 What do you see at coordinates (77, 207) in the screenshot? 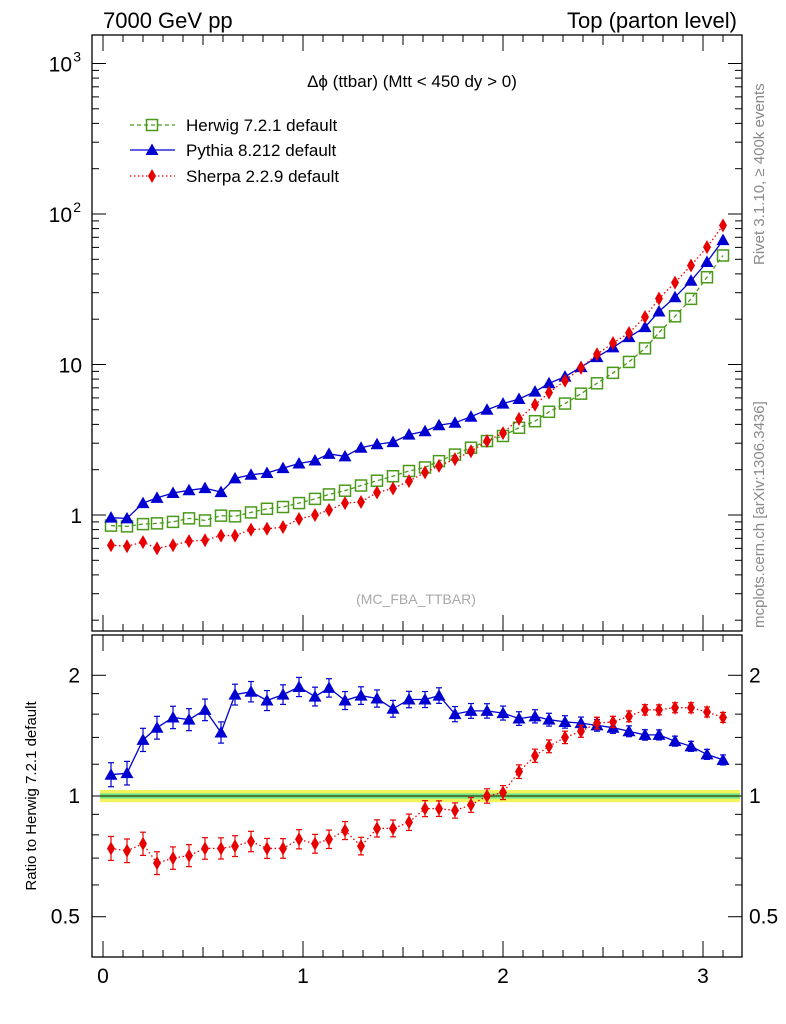
I see `y-tick-label-exponent: 2` at bounding box center [77, 207].